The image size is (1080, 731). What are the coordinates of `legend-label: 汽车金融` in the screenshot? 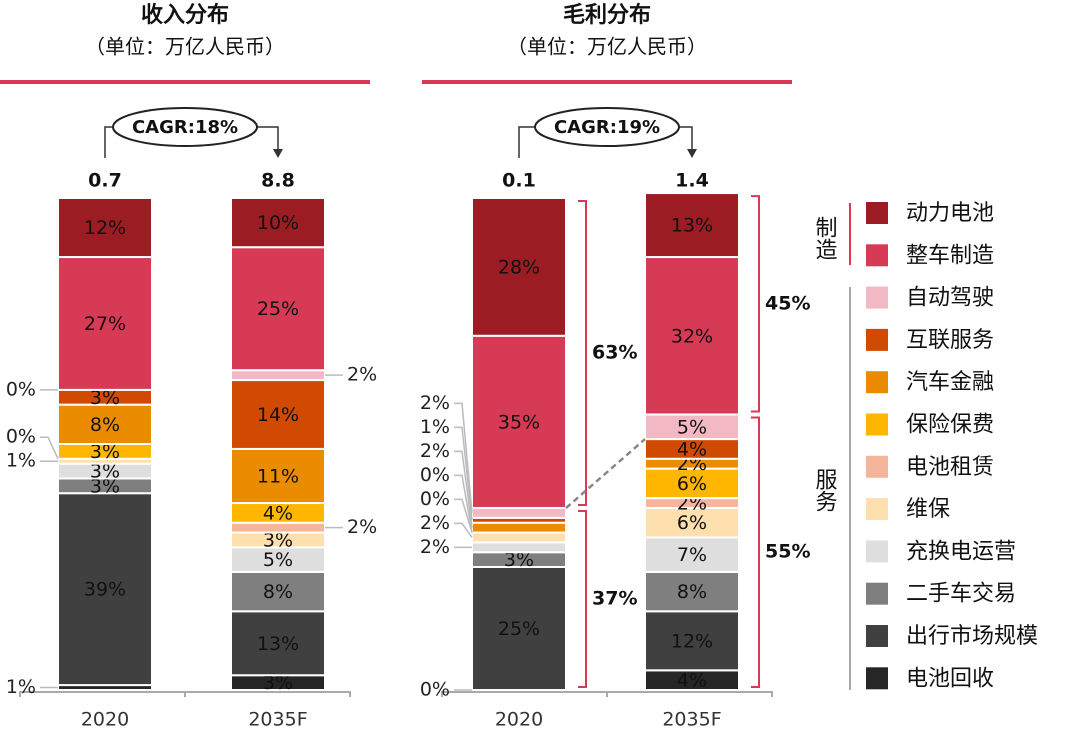 It's located at (950, 382).